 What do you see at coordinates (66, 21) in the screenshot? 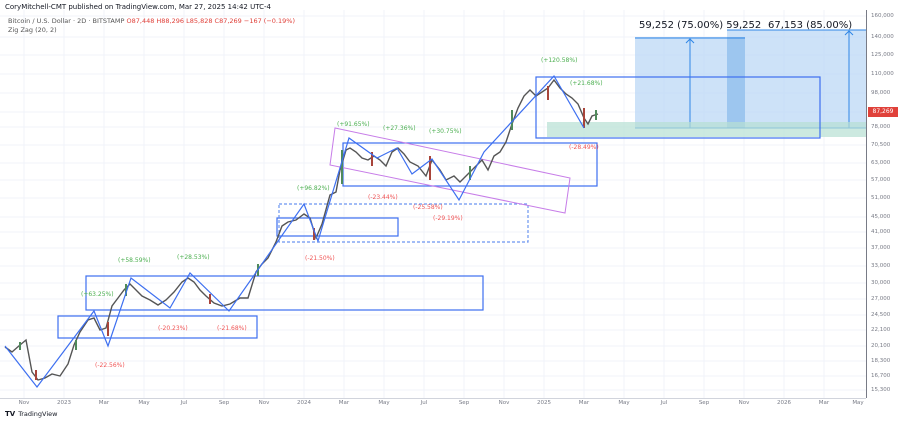
I see `symbol-title: Bitcoin / U.S. Dollar · 2D · BITSTAMP` at bounding box center [66, 21].